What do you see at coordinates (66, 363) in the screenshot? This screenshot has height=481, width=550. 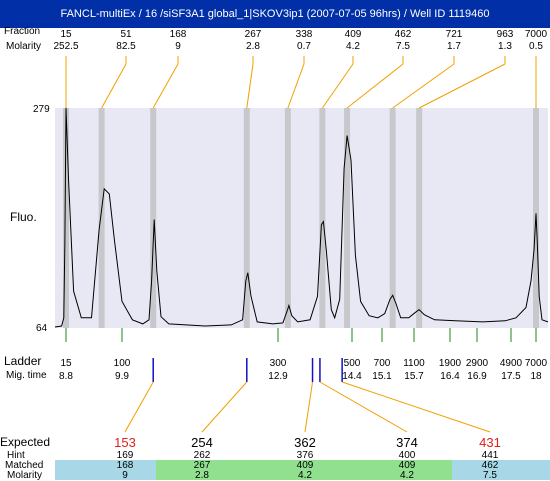 I see `ladder-size-label: 15` at bounding box center [66, 363].